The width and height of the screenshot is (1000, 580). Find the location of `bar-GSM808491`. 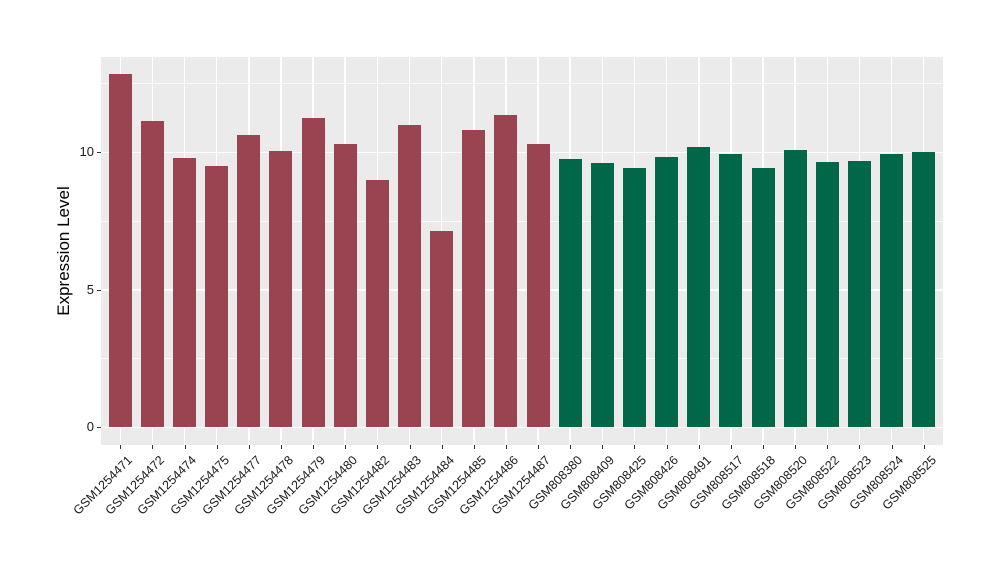

bar-GSM808491 is located at coordinates (699, 287).